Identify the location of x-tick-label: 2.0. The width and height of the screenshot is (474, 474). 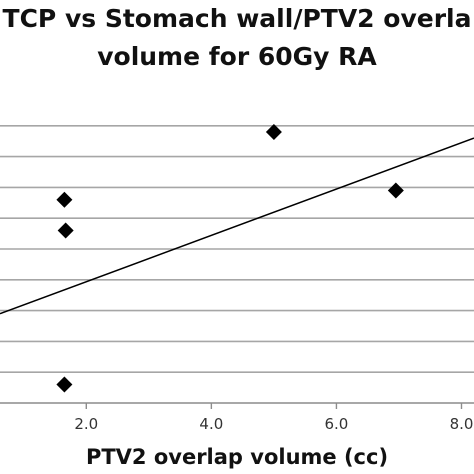
(86, 424).